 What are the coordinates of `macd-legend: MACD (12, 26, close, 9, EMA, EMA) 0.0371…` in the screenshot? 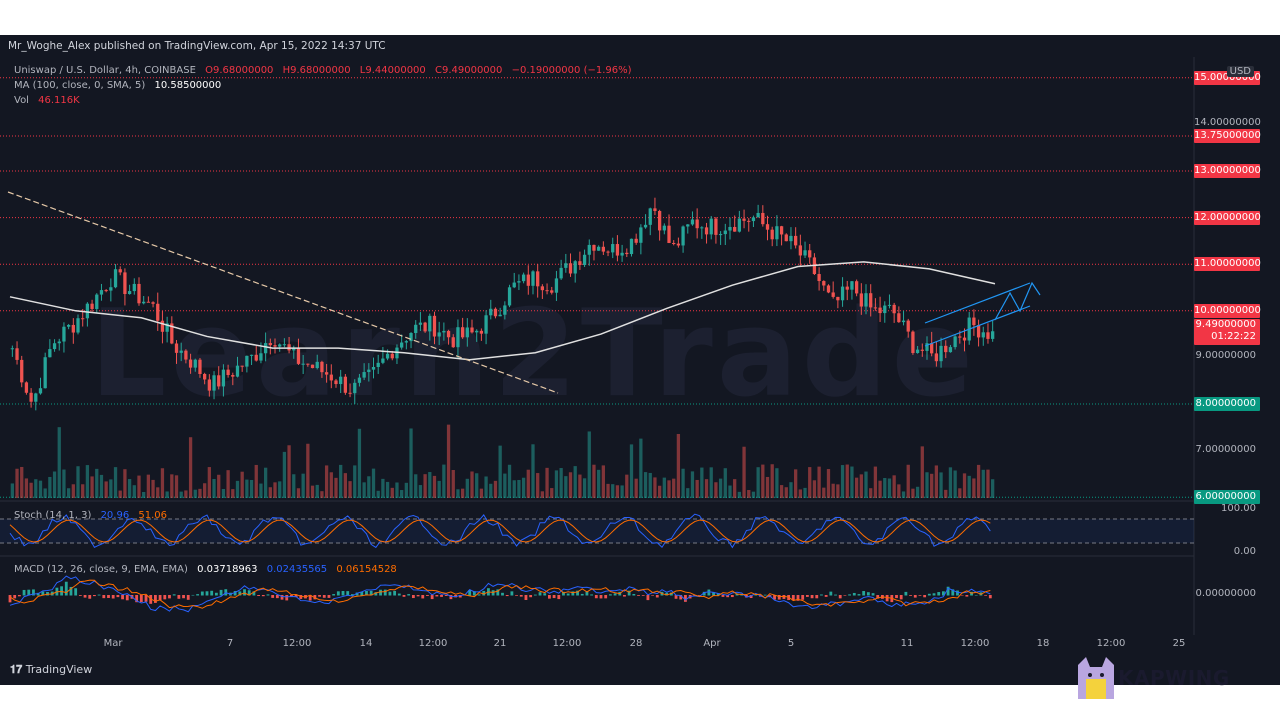 It's located at (208, 569).